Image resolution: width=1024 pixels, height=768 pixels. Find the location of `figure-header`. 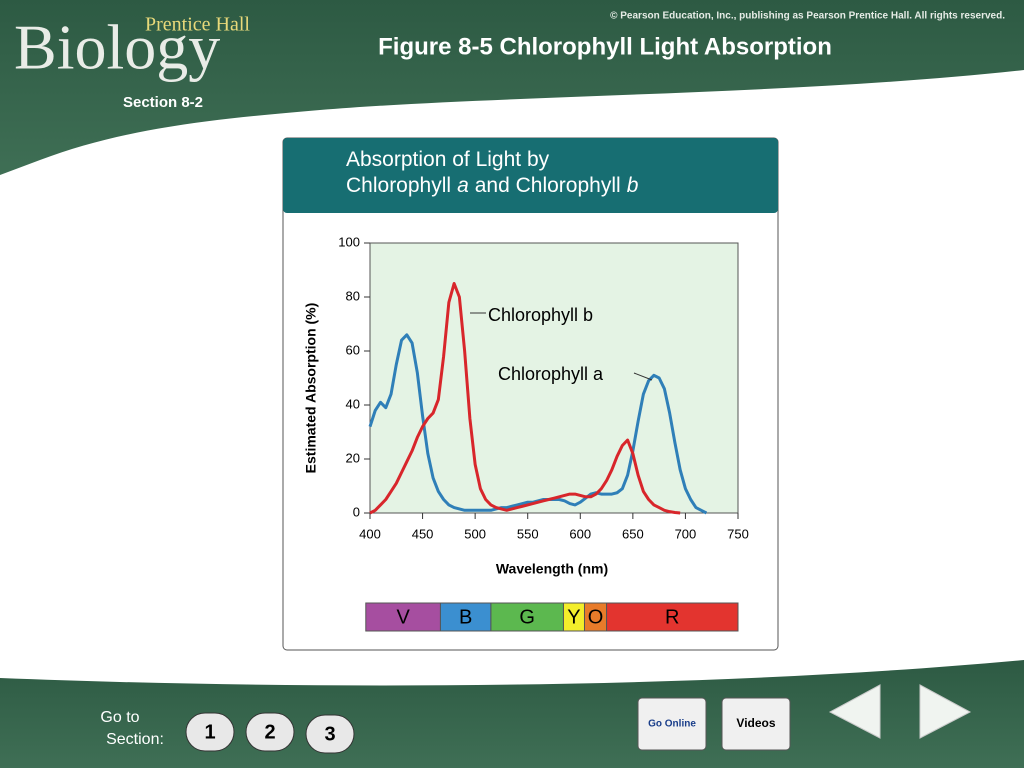

figure-header is located at coordinates (530, 175).